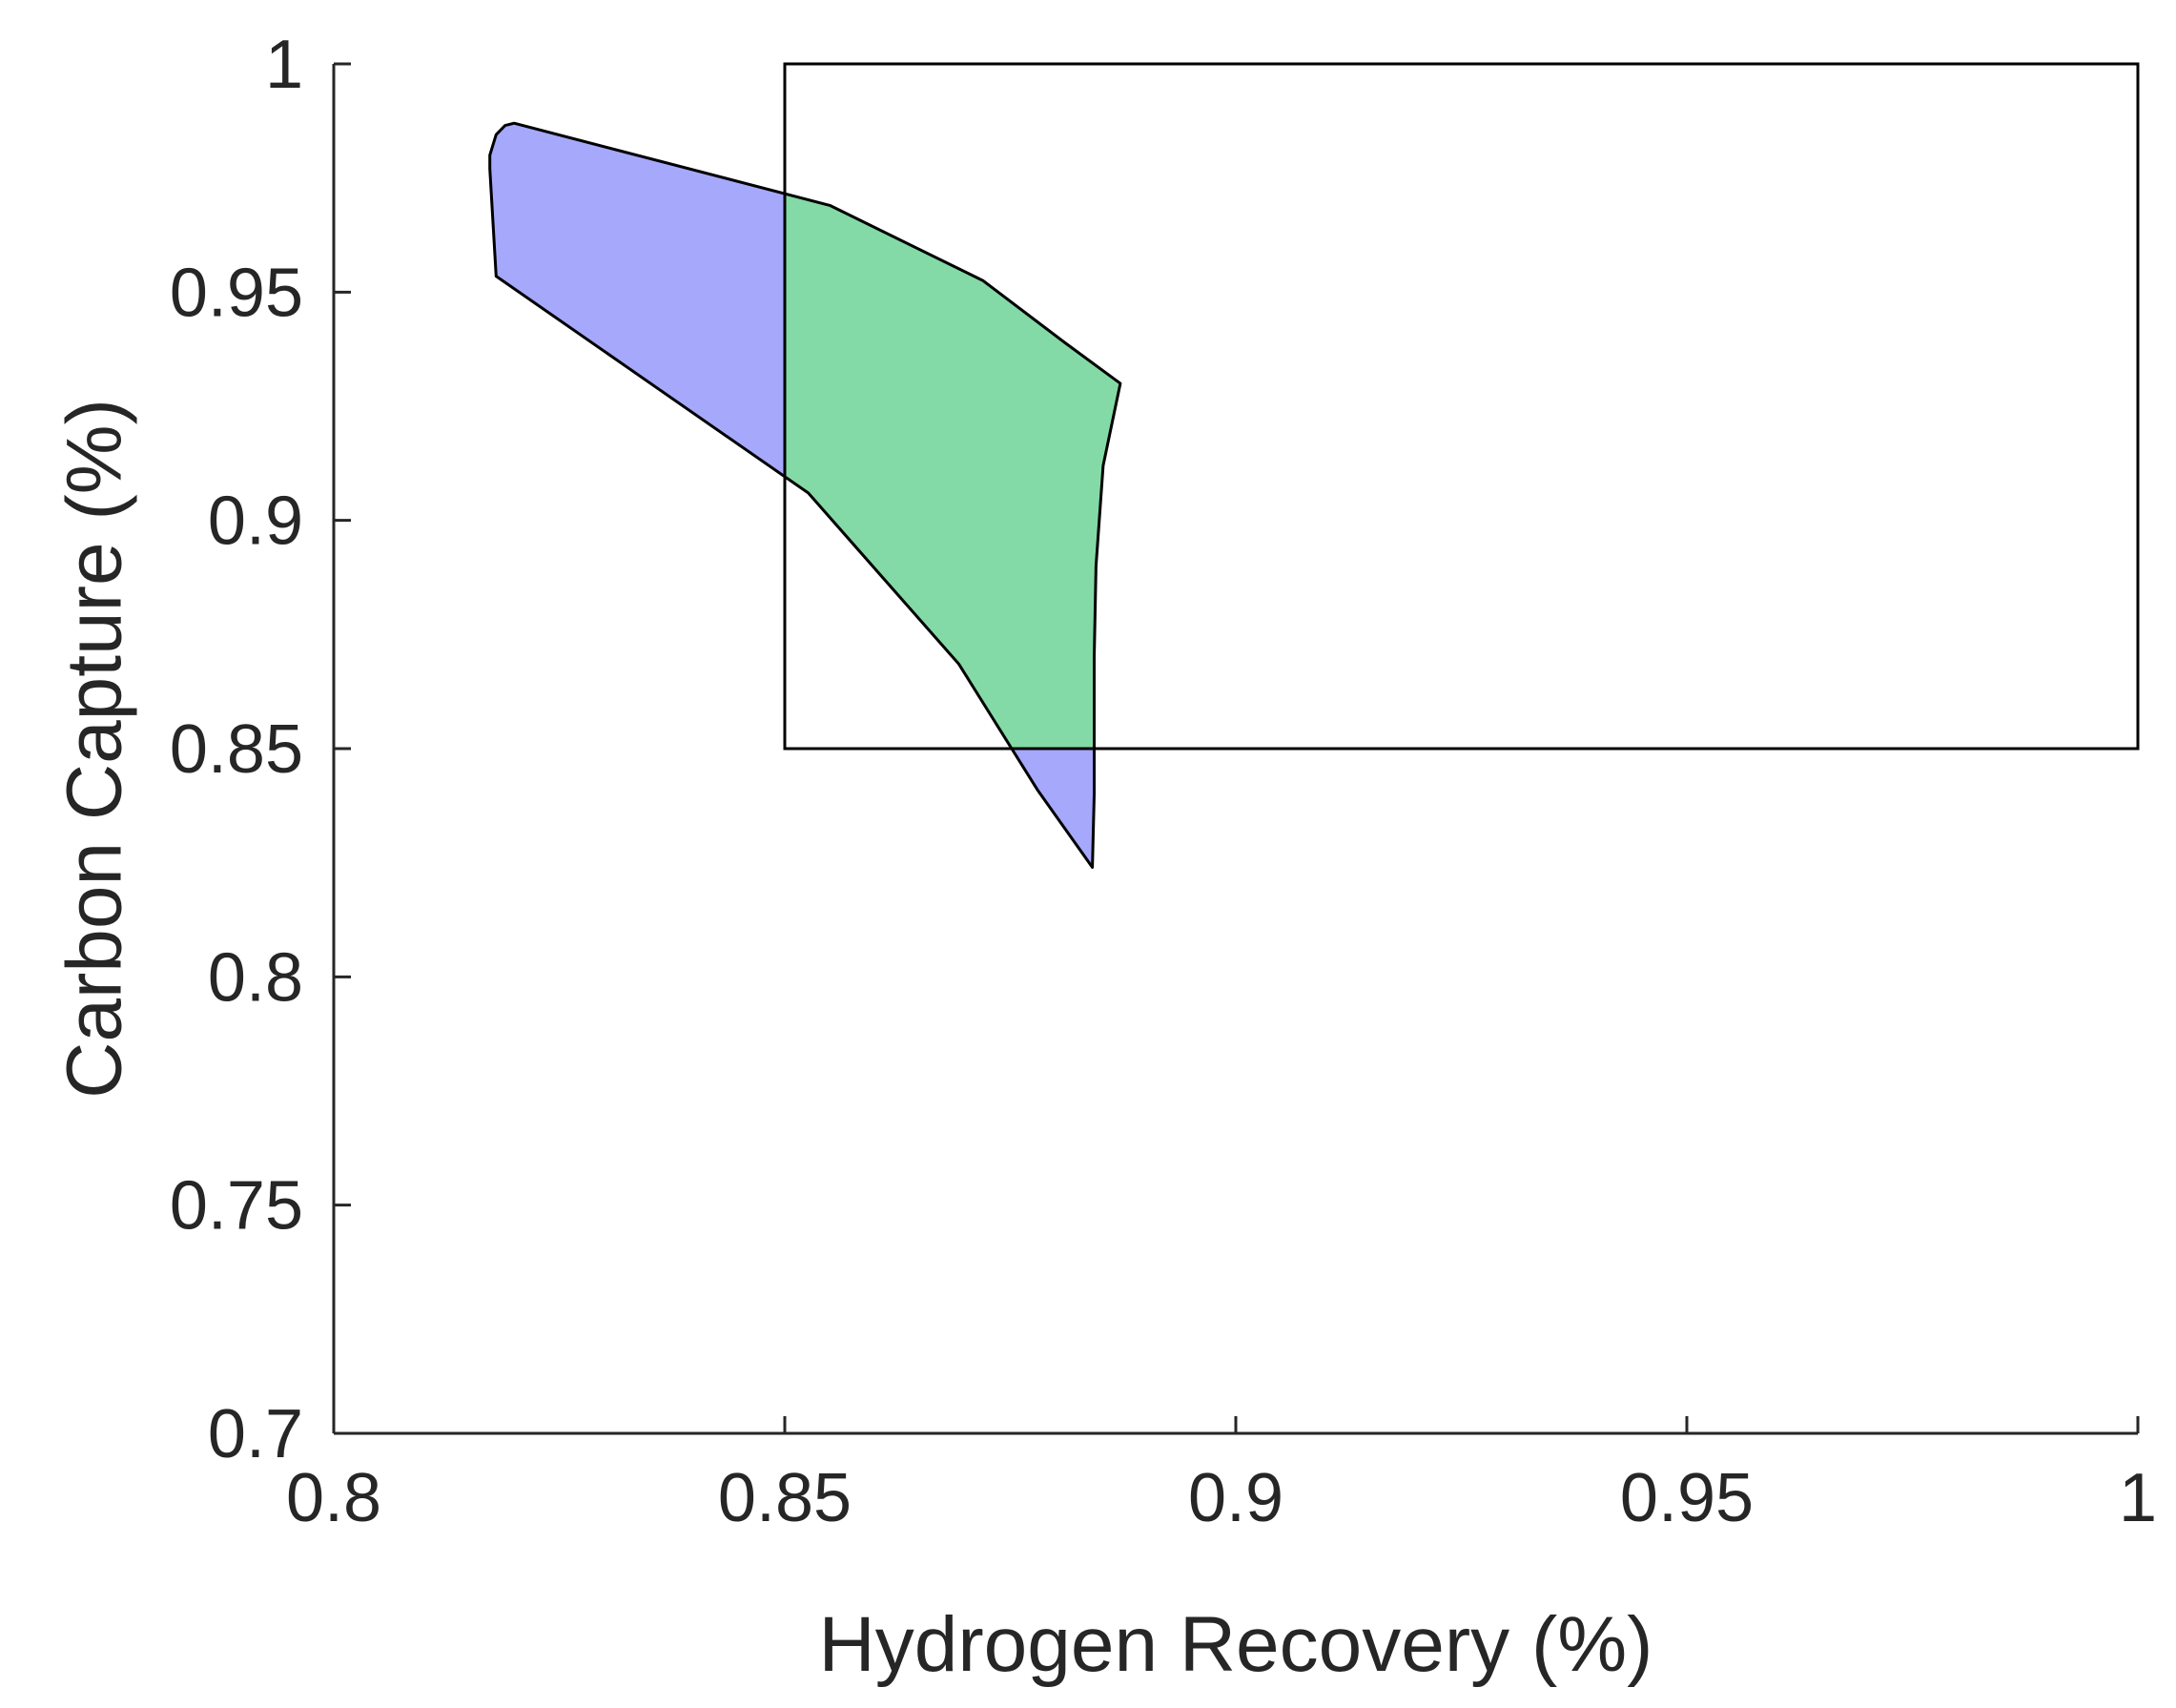 This screenshot has width=2176, height=1708. Describe the element at coordinates (255, 977) in the screenshot. I see `y-tick-label: 0.8` at that location.